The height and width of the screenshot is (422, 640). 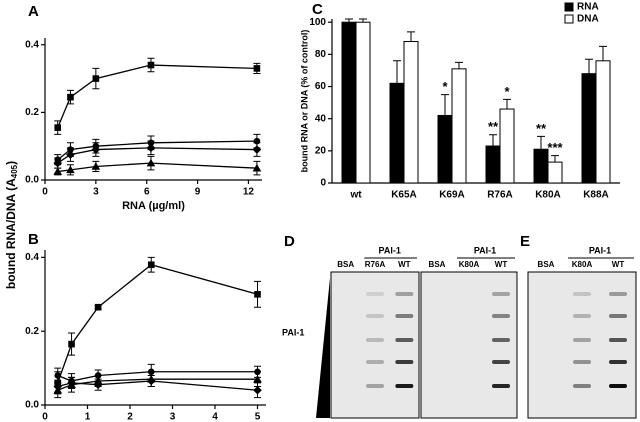 I want to click on panel-label: D, so click(x=289, y=241).